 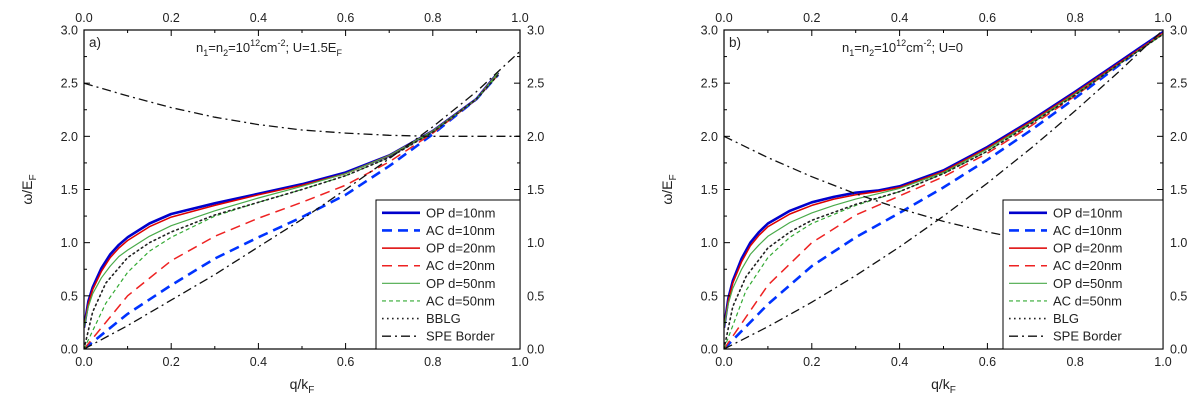 What do you see at coordinates (1066, 318) in the screenshot?
I see `legend-label: BLG` at bounding box center [1066, 318].